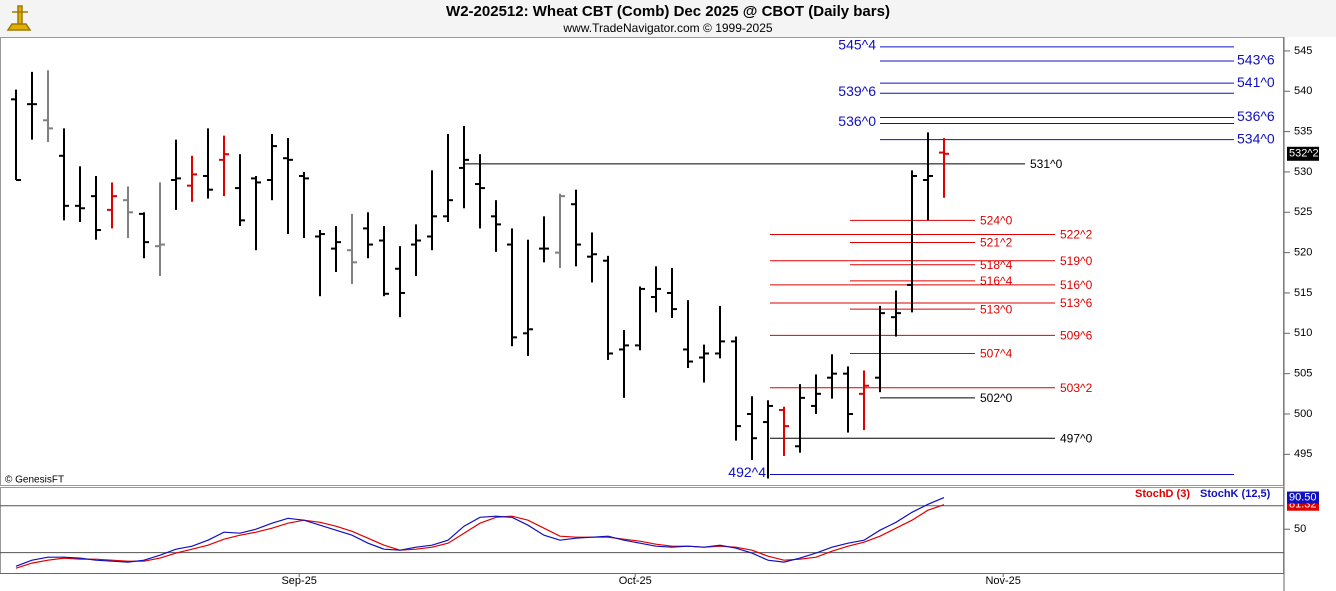 This screenshot has width=1336, height=591. Describe the element at coordinates (1303, 212) in the screenshot. I see `y-tick-label: 525` at that location.